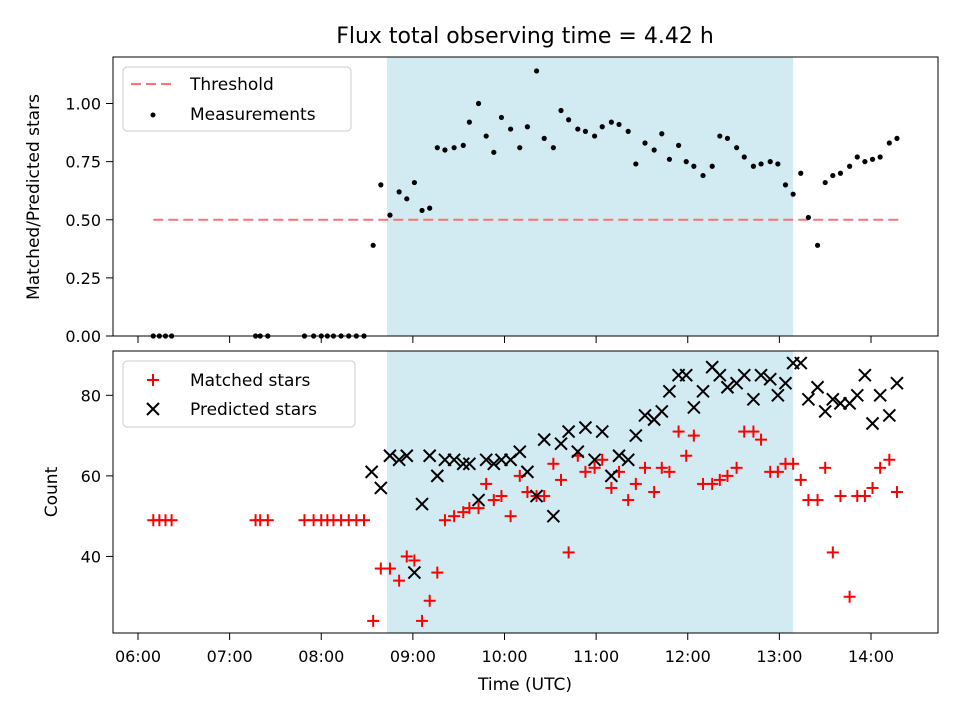 The height and width of the screenshot is (720, 960). What do you see at coordinates (153, 409) in the screenshot?
I see `legend-predicted-swatch` at bounding box center [153, 409].